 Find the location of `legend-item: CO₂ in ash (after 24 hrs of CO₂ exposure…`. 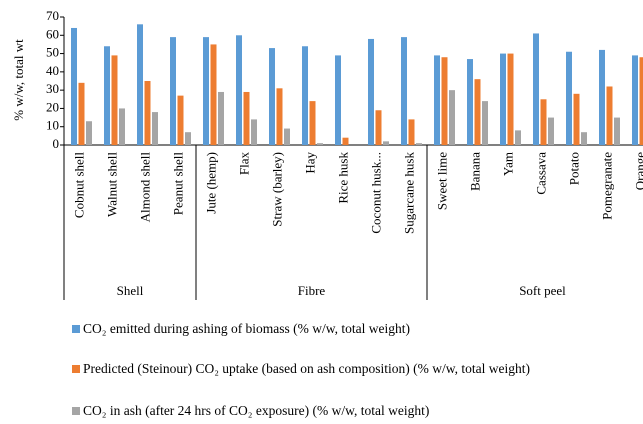

legend-item: CO₂ in ash (after 24 hrs of CO₂ exposure… is located at coordinates (349, 410).